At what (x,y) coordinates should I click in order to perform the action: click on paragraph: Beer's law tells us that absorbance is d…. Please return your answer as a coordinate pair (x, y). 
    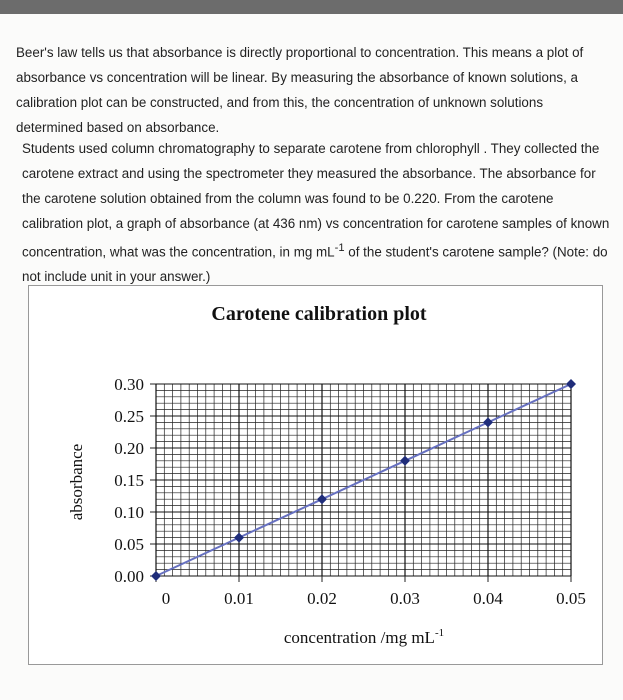
    Looking at the image, I should click on (300, 90).